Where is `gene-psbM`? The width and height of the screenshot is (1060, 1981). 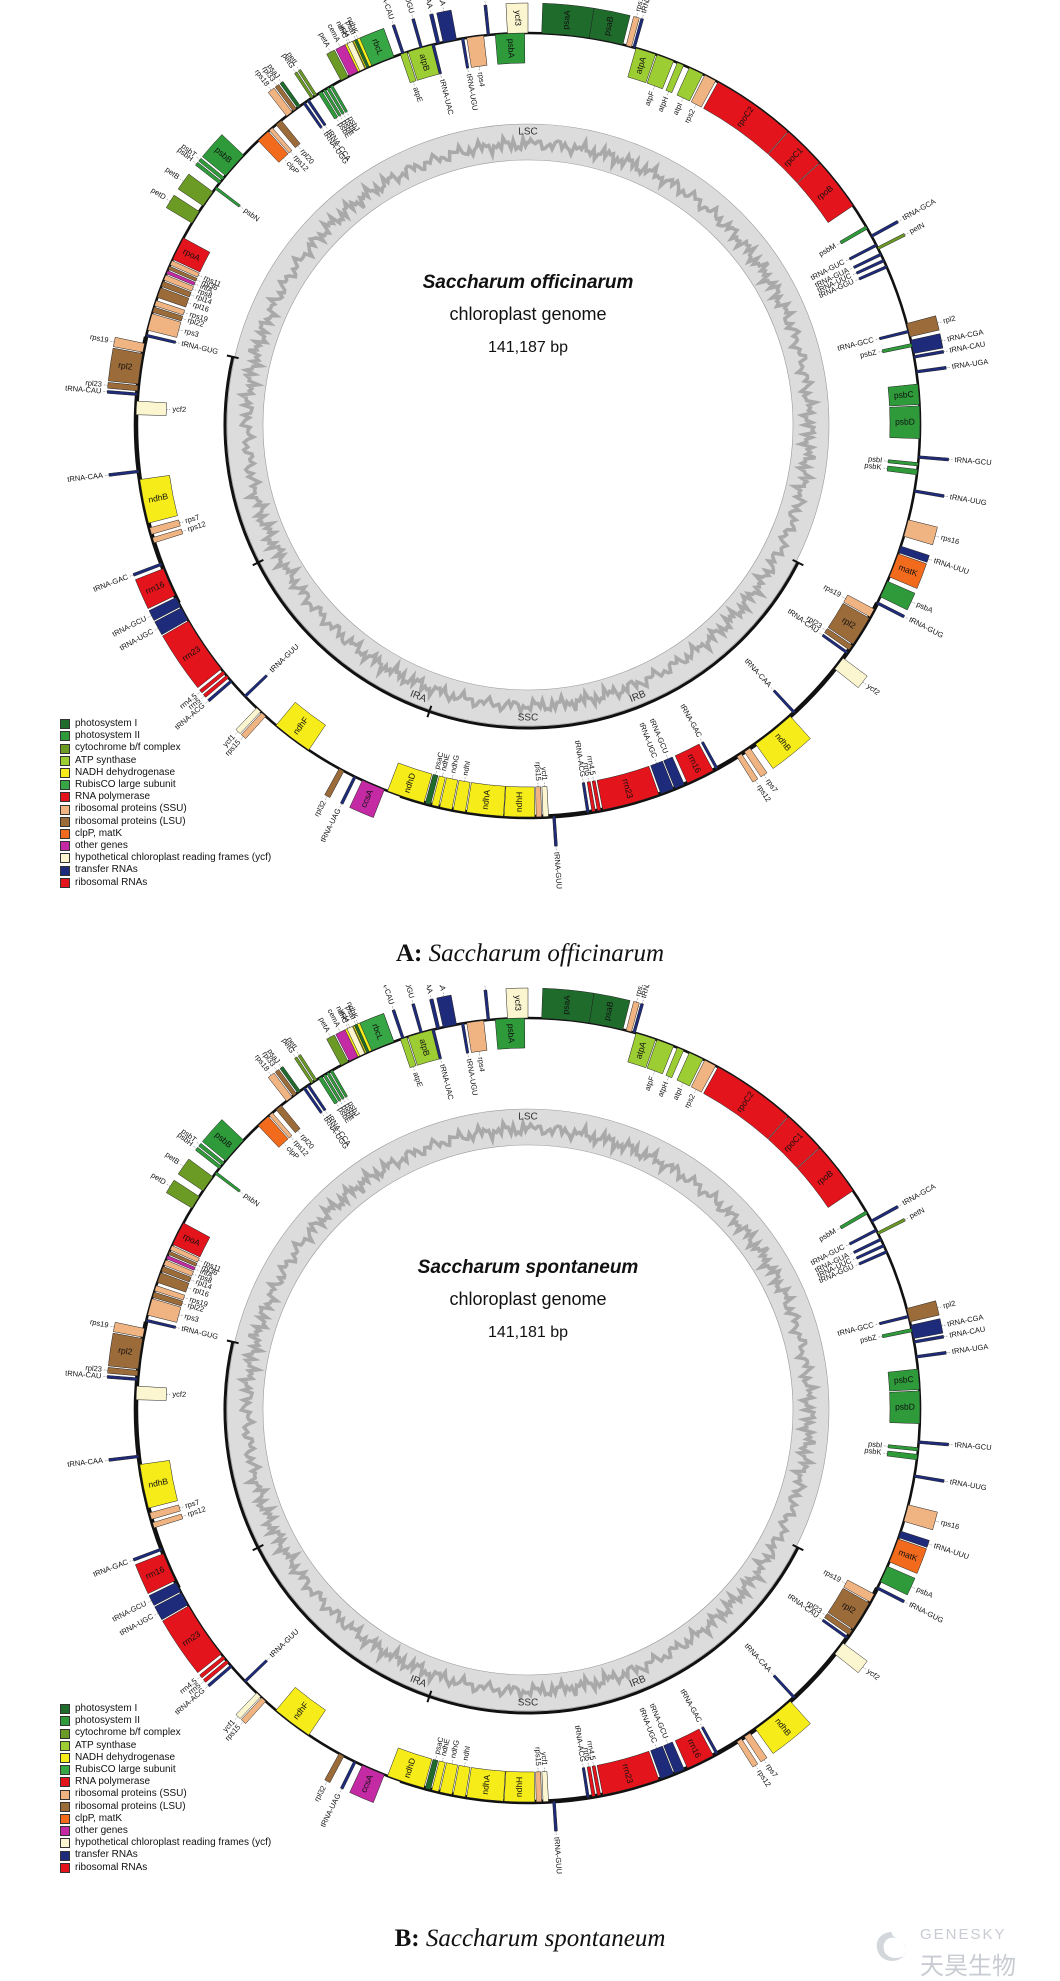
gene-psbM is located at coordinates (854, 235).